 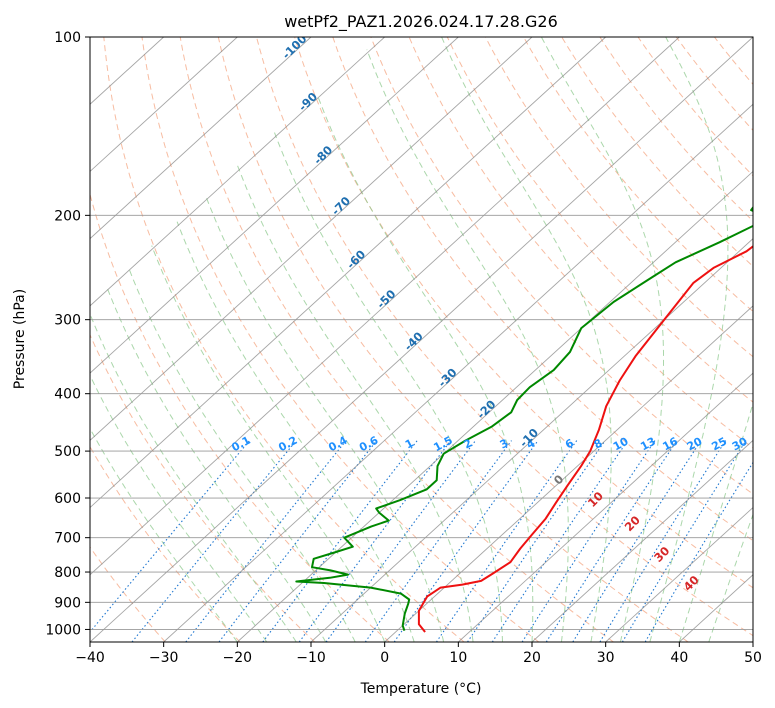 What do you see at coordinates (621, 444) in the screenshot?
I see `mixing-ratio-label: 10` at bounding box center [621, 444].